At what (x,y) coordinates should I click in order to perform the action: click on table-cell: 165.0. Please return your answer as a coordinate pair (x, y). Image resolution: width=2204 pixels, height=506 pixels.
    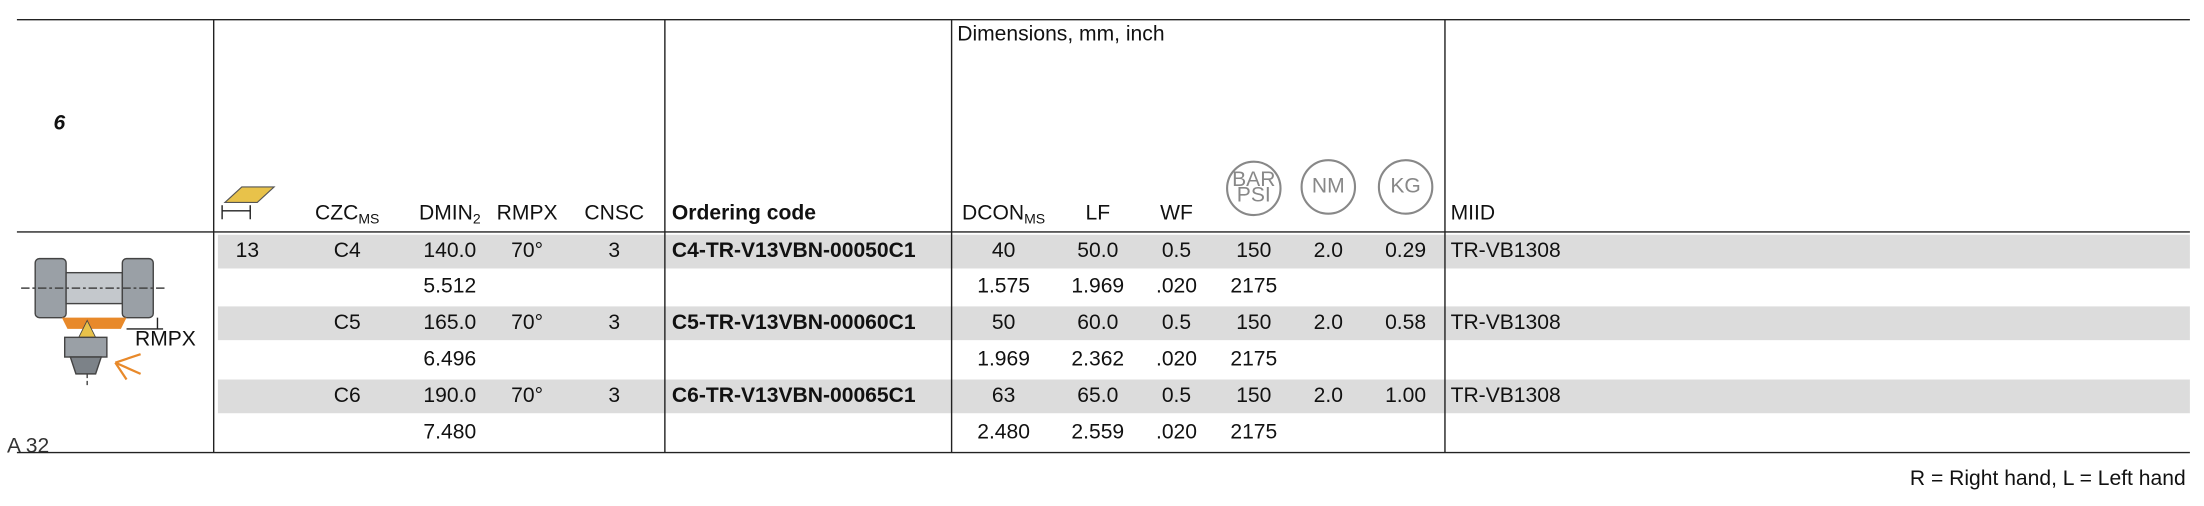
    Looking at the image, I should click on (449, 322).